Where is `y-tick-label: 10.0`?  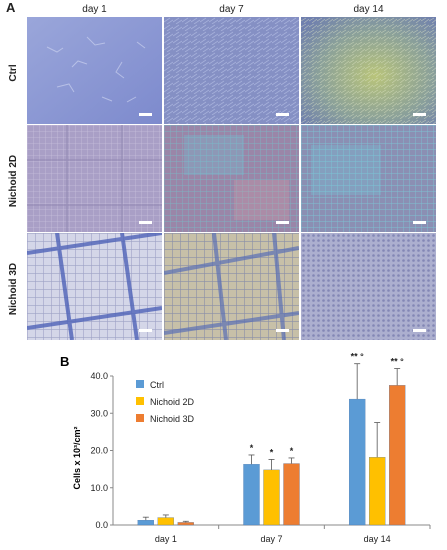
y-tick-label: 10.0 is located at coordinates (99, 488).